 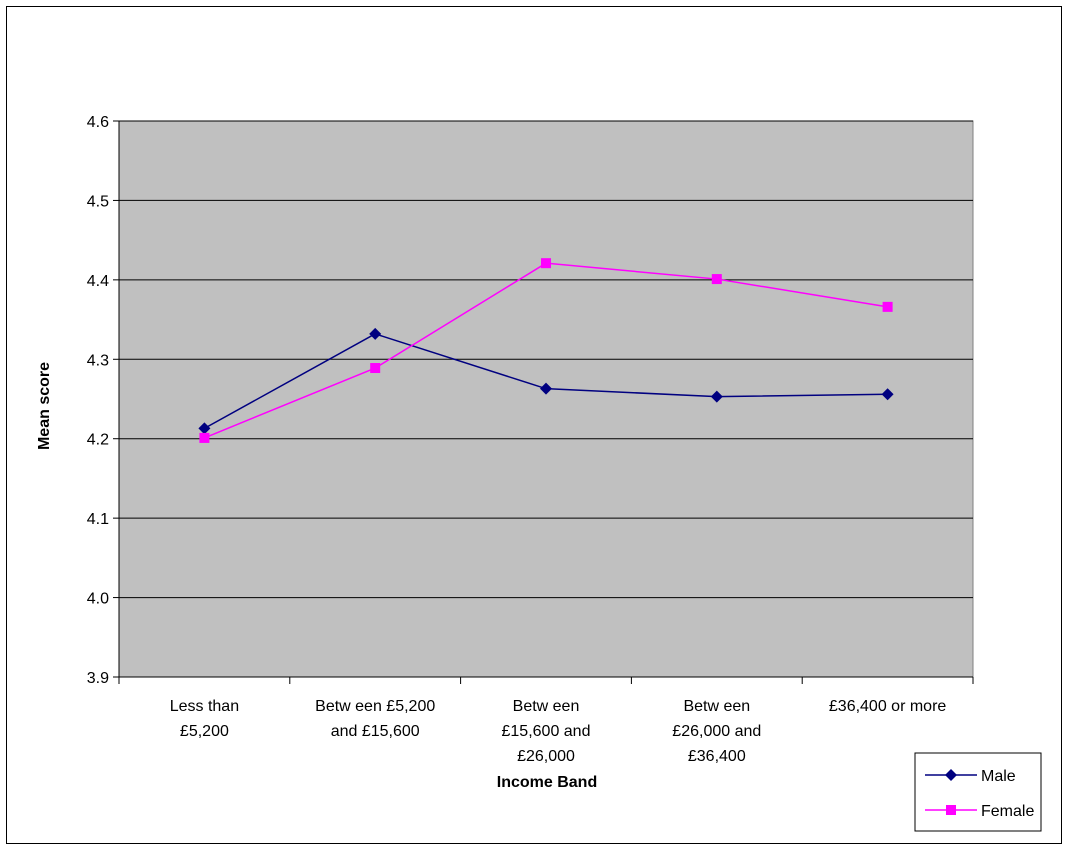 I want to click on y-tick-label: 4.1, so click(x=98, y=519).